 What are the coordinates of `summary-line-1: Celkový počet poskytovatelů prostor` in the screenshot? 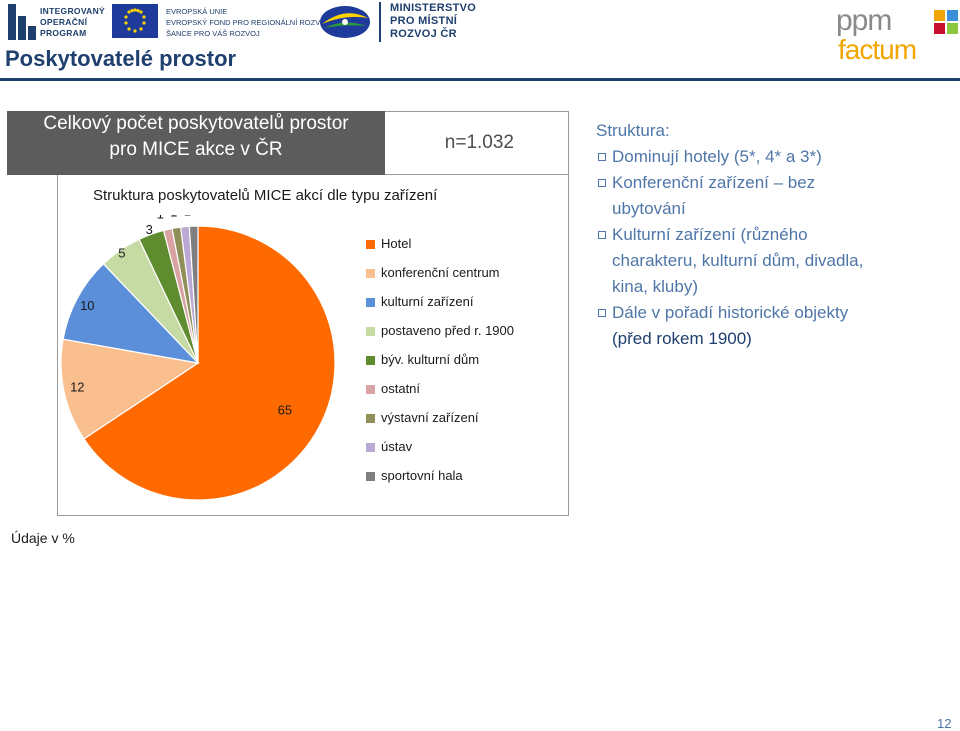 It's located at (196, 123).